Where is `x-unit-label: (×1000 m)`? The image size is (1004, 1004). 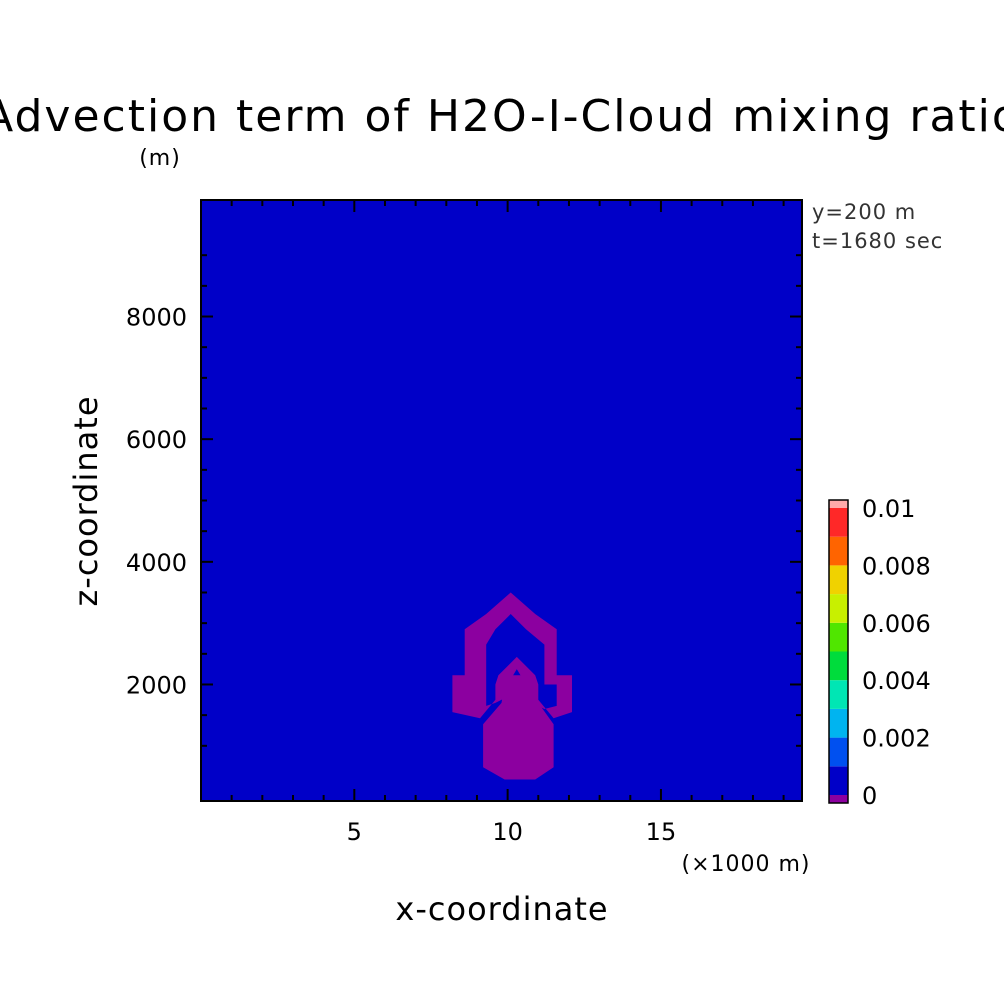 x-unit-label: (×1000 m) is located at coordinates (745, 864).